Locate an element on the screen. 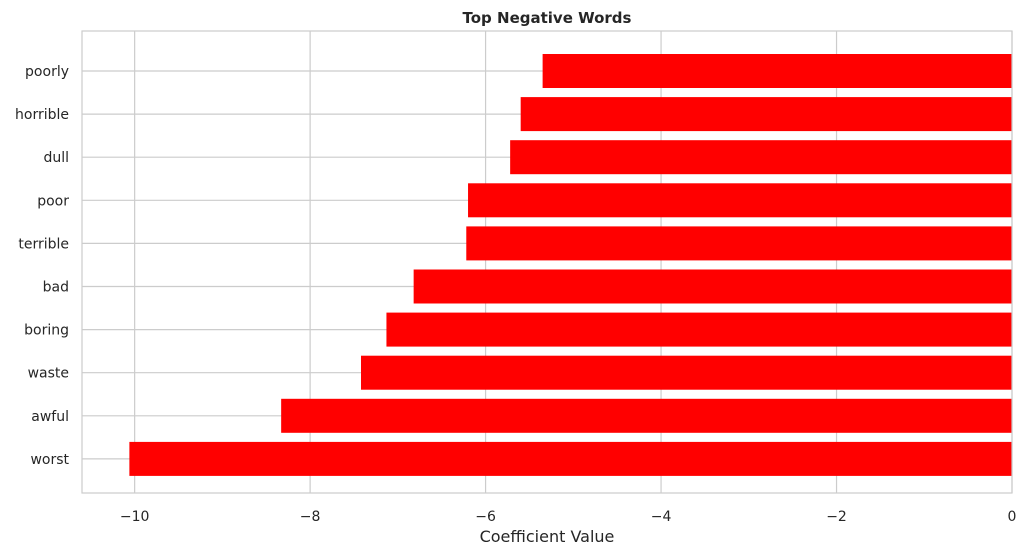  x-tick-label: −8 is located at coordinates (310, 517).